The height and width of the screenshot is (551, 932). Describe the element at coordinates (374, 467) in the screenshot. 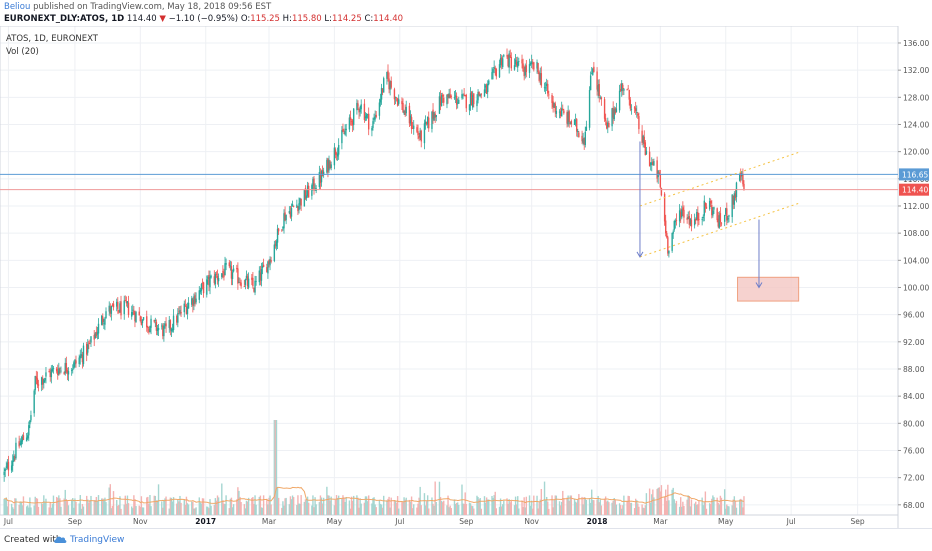

I see `volume-pane` at that location.